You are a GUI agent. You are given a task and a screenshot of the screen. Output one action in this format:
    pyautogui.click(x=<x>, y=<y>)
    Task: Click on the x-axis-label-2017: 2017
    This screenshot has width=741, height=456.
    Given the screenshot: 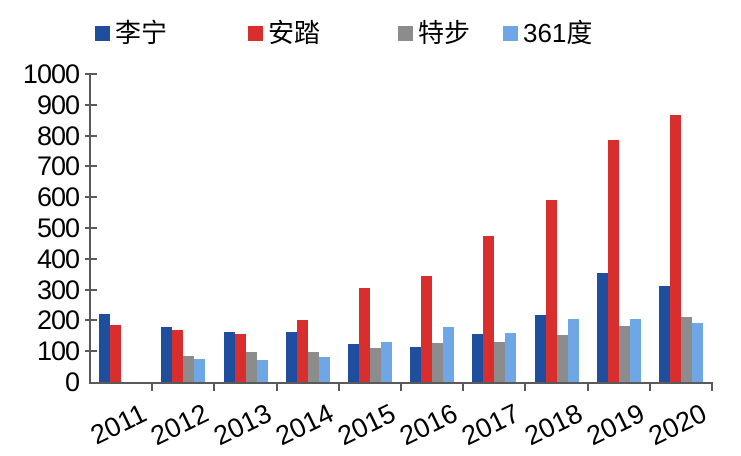 What is the action you would take?
    pyautogui.click(x=491, y=425)
    